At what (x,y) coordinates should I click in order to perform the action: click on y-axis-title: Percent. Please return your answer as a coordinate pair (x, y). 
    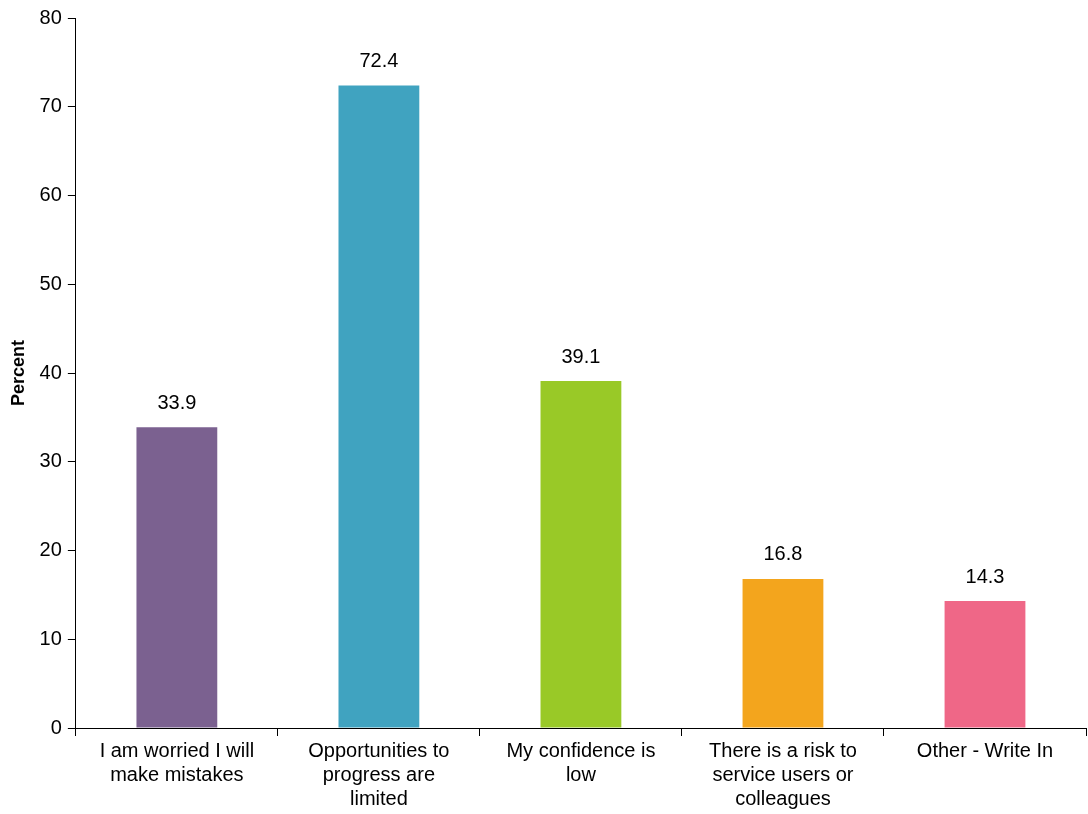
    Looking at the image, I should click on (17, 373).